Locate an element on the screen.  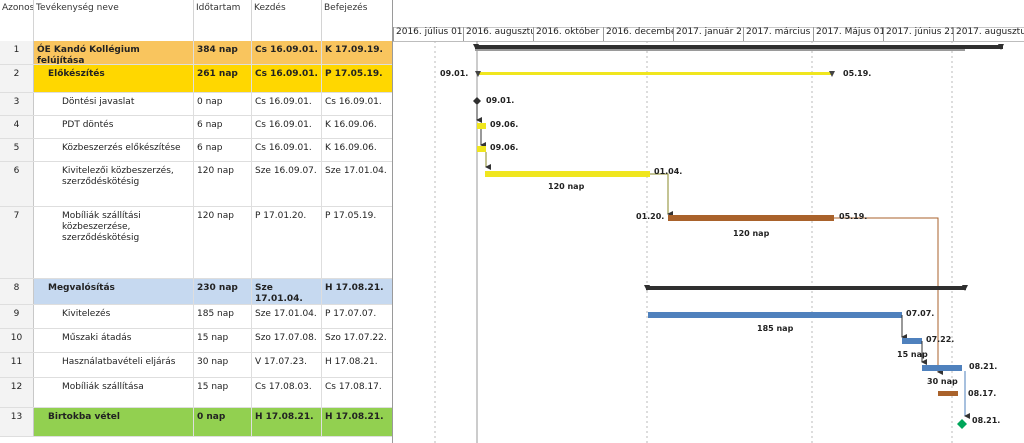
task-name: Megvalósítás is located at coordinates (114, 291).